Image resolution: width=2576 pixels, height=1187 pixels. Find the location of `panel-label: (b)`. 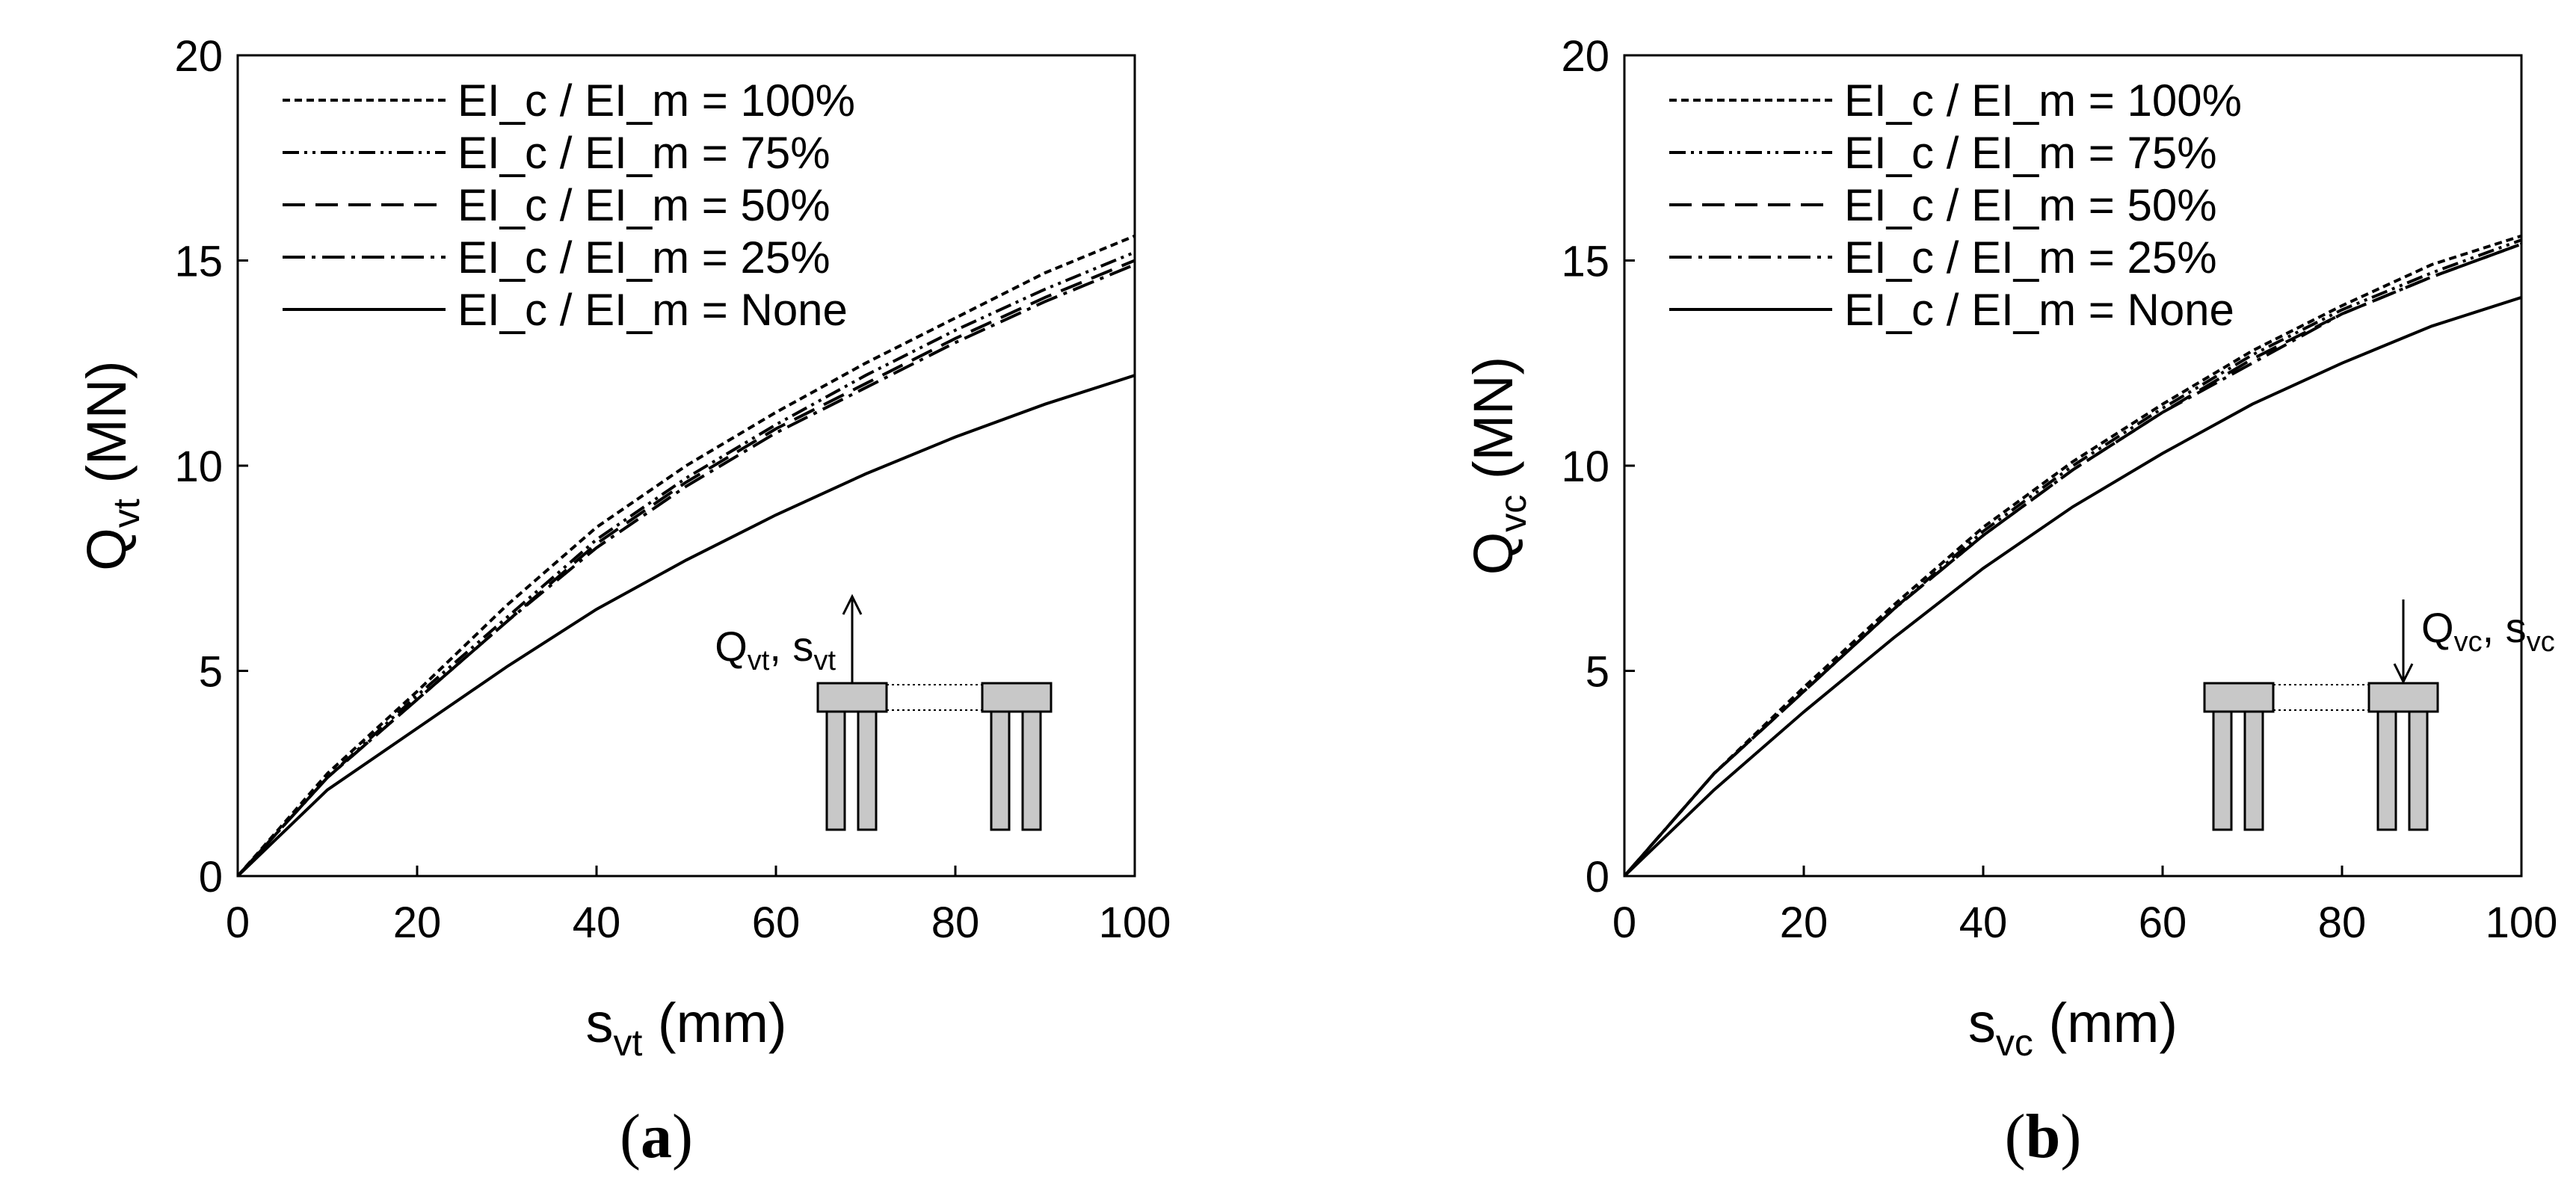

panel-label: (b) is located at coordinates (2043, 1136).